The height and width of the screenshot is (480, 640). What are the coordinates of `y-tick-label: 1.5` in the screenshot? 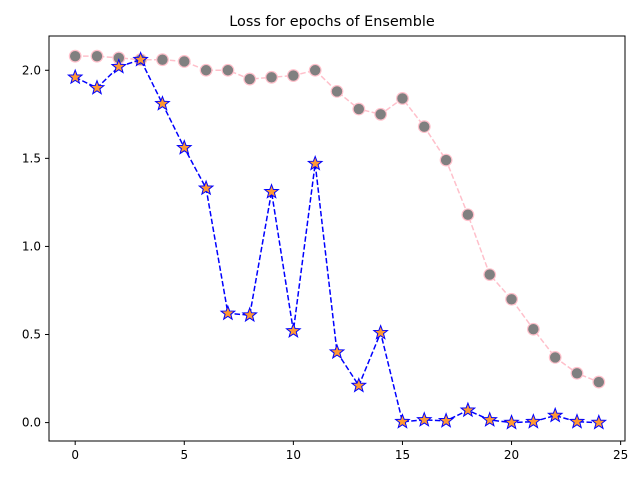 It's located at (31, 158).